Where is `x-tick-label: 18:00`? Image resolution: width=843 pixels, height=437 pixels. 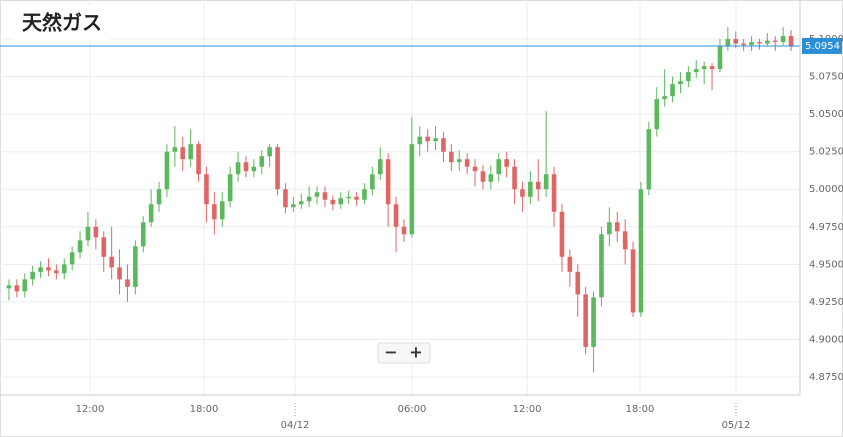 x-tick-label: 18:00 is located at coordinates (640, 409).